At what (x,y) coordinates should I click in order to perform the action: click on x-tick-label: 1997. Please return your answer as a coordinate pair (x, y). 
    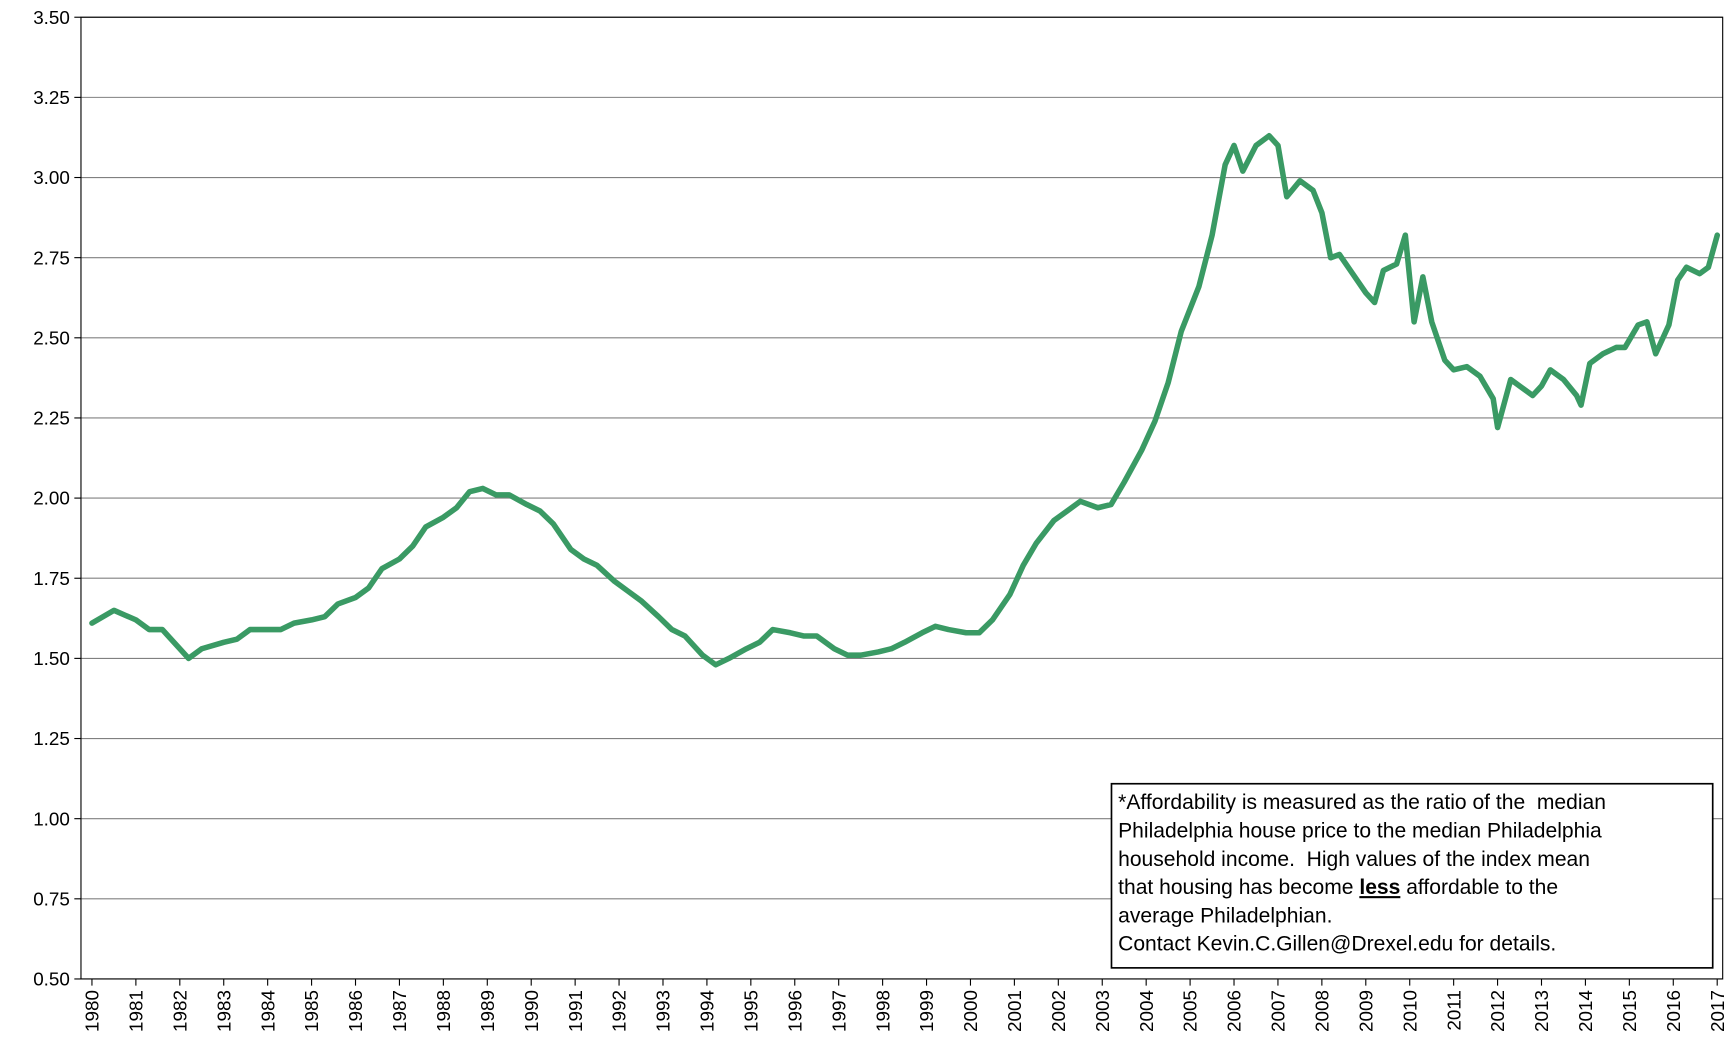
    Looking at the image, I should click on (838, 1011).